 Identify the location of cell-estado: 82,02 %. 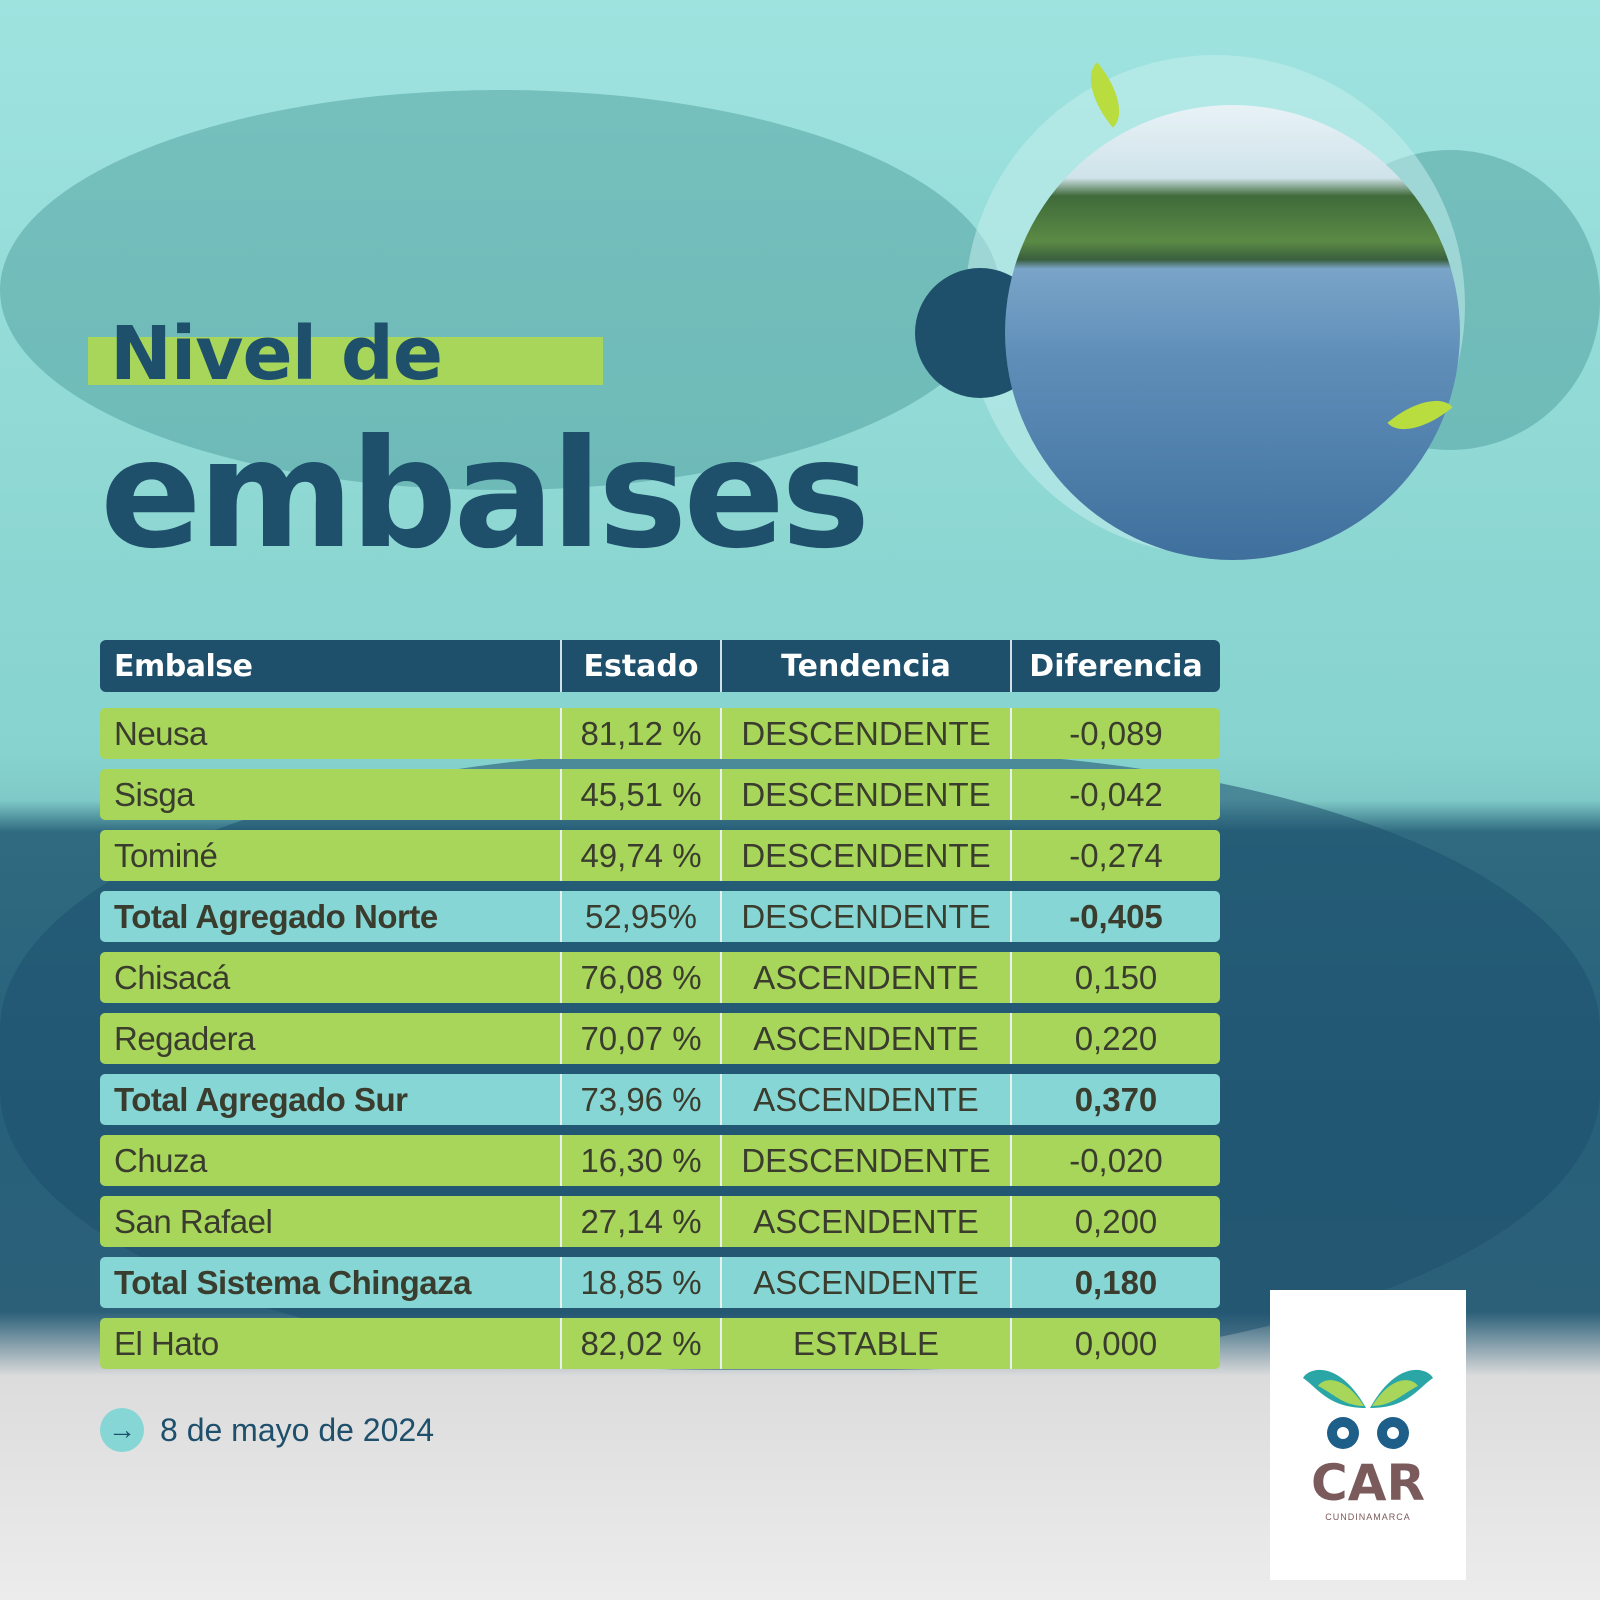
(640, 1343).